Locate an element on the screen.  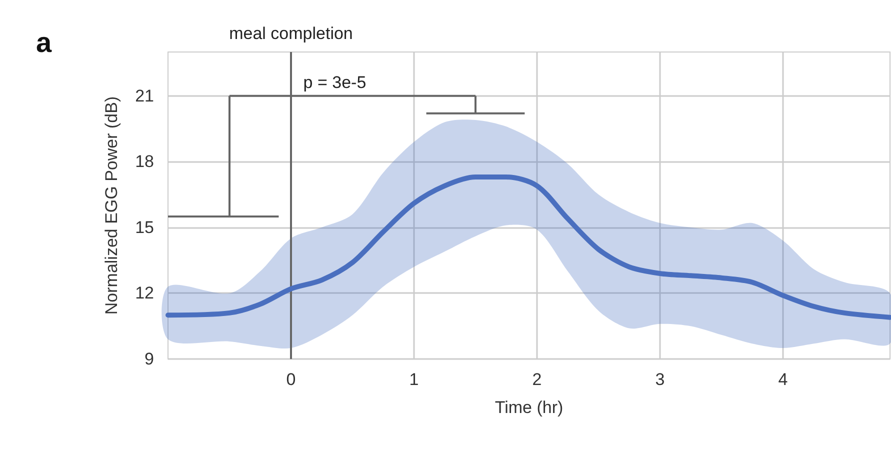
y-tick-label: 21 is located at coordinates (144, 96).